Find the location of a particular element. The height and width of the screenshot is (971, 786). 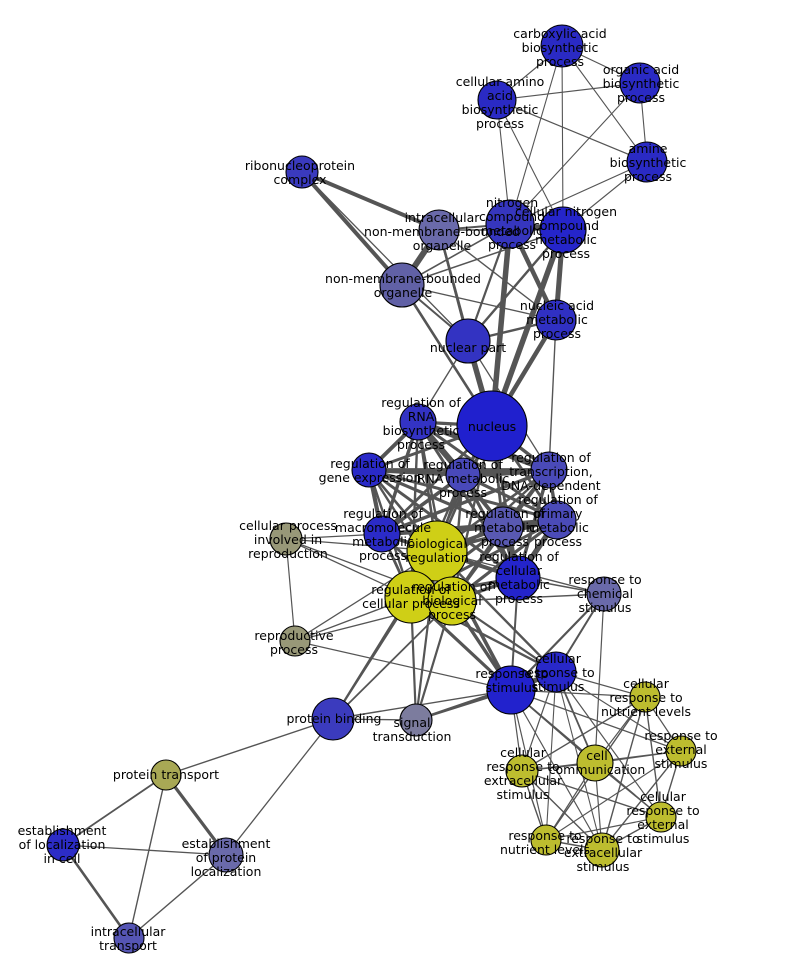

graph-node-establishment-of-protein-localization is located at coordinates (226, 855).